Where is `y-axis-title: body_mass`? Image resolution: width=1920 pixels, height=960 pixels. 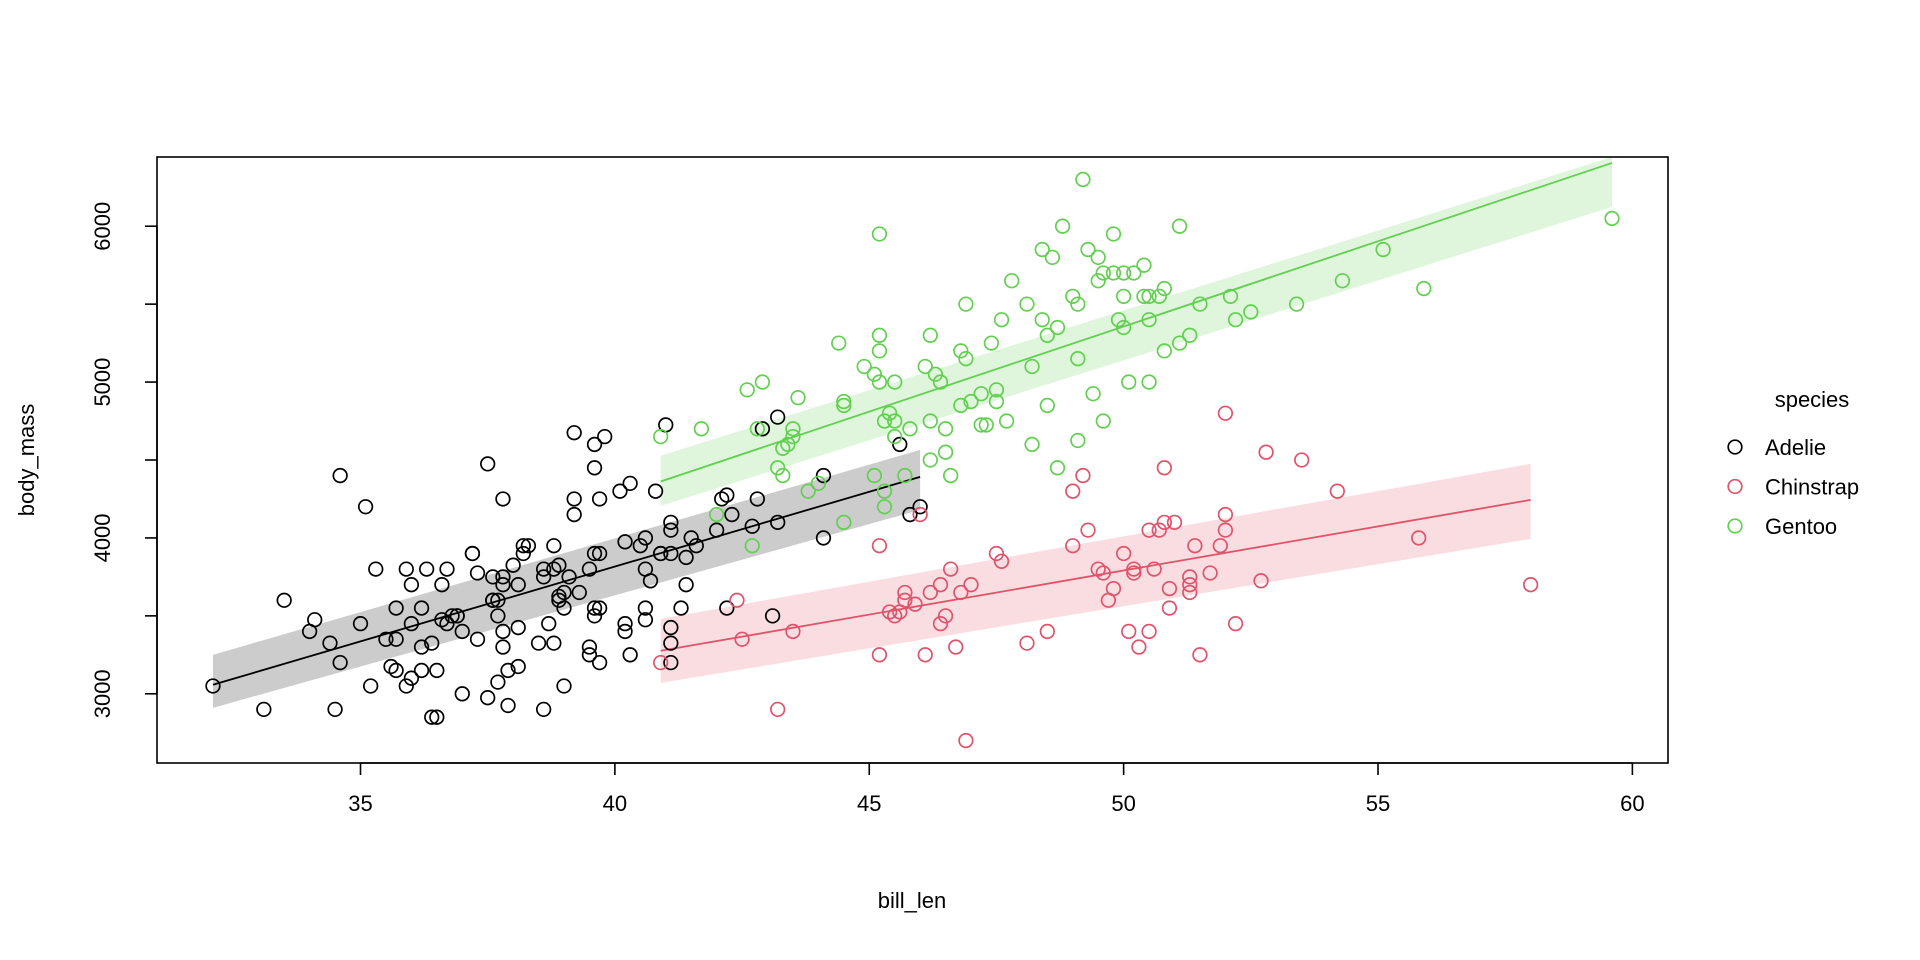 y-axis-title: body_mass is located at coordinates (26, 460).